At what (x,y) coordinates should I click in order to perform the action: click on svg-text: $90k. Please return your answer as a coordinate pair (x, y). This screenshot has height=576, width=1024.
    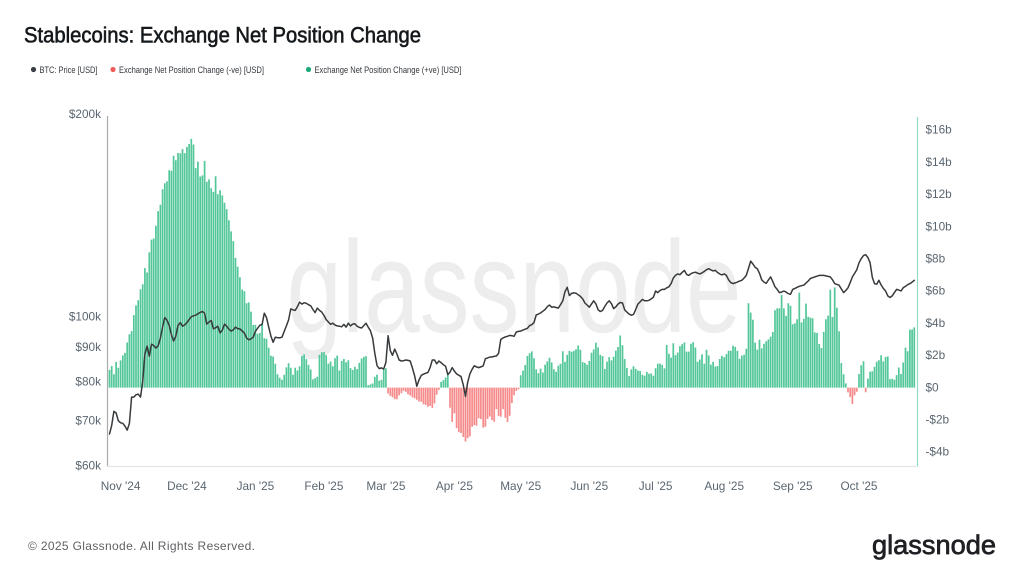
    Looking at the image, I should click on (88, 347).